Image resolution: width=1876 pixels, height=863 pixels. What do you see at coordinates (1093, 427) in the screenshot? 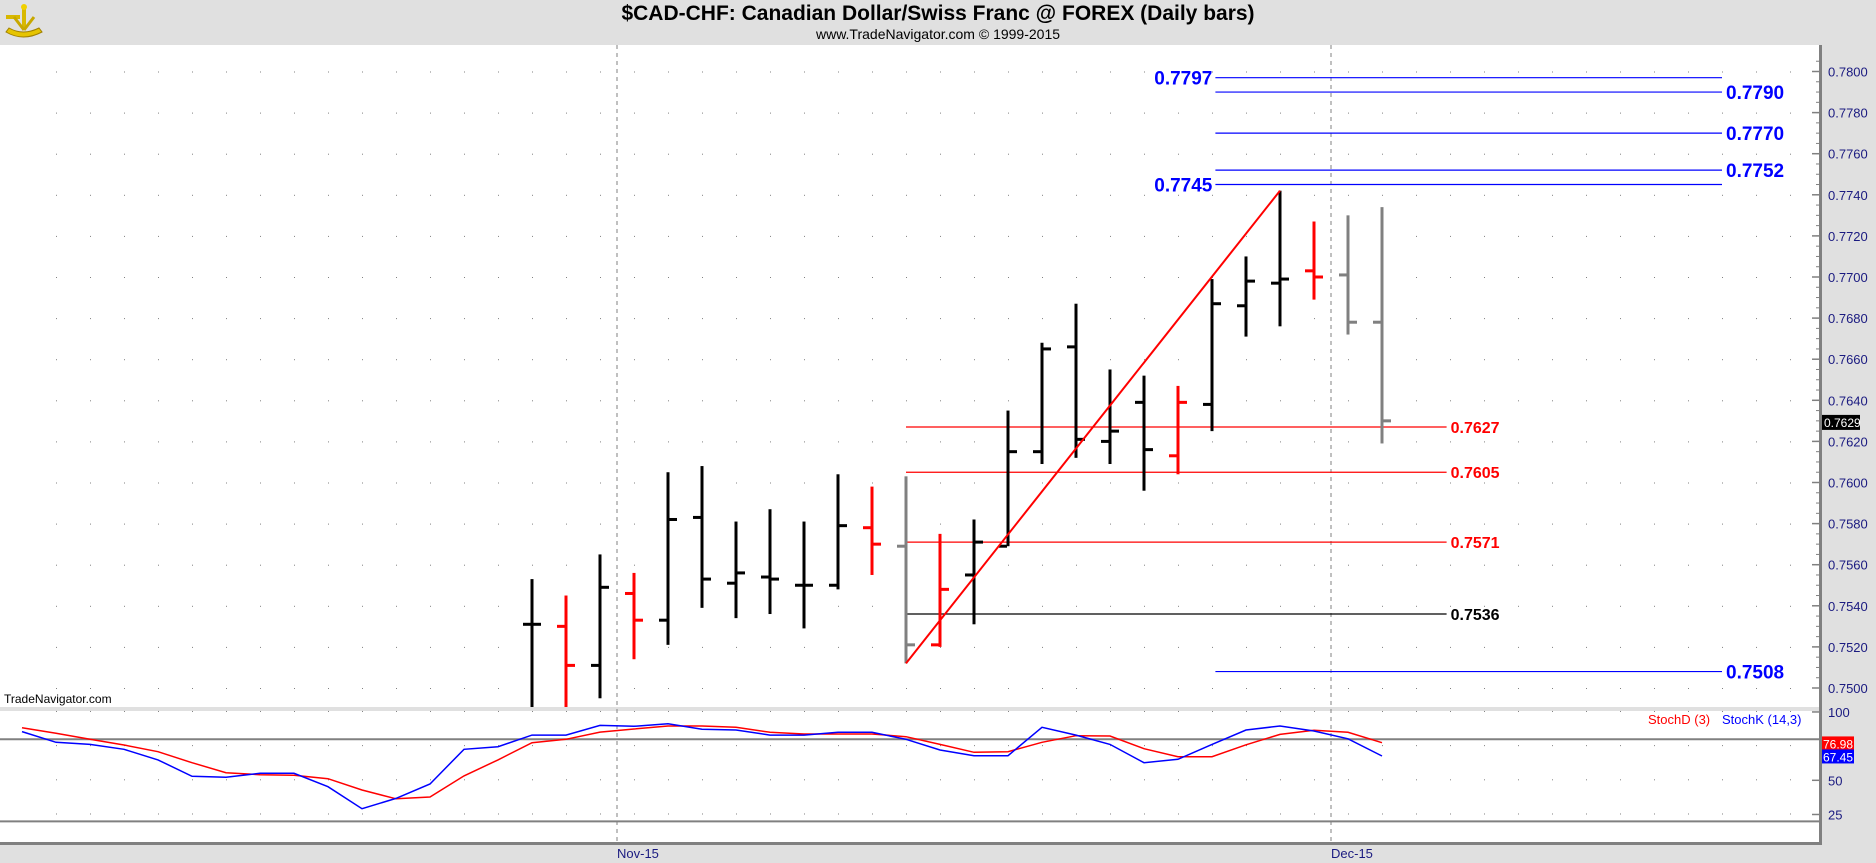
I see `trendline` at bounding box center [1093, 427].